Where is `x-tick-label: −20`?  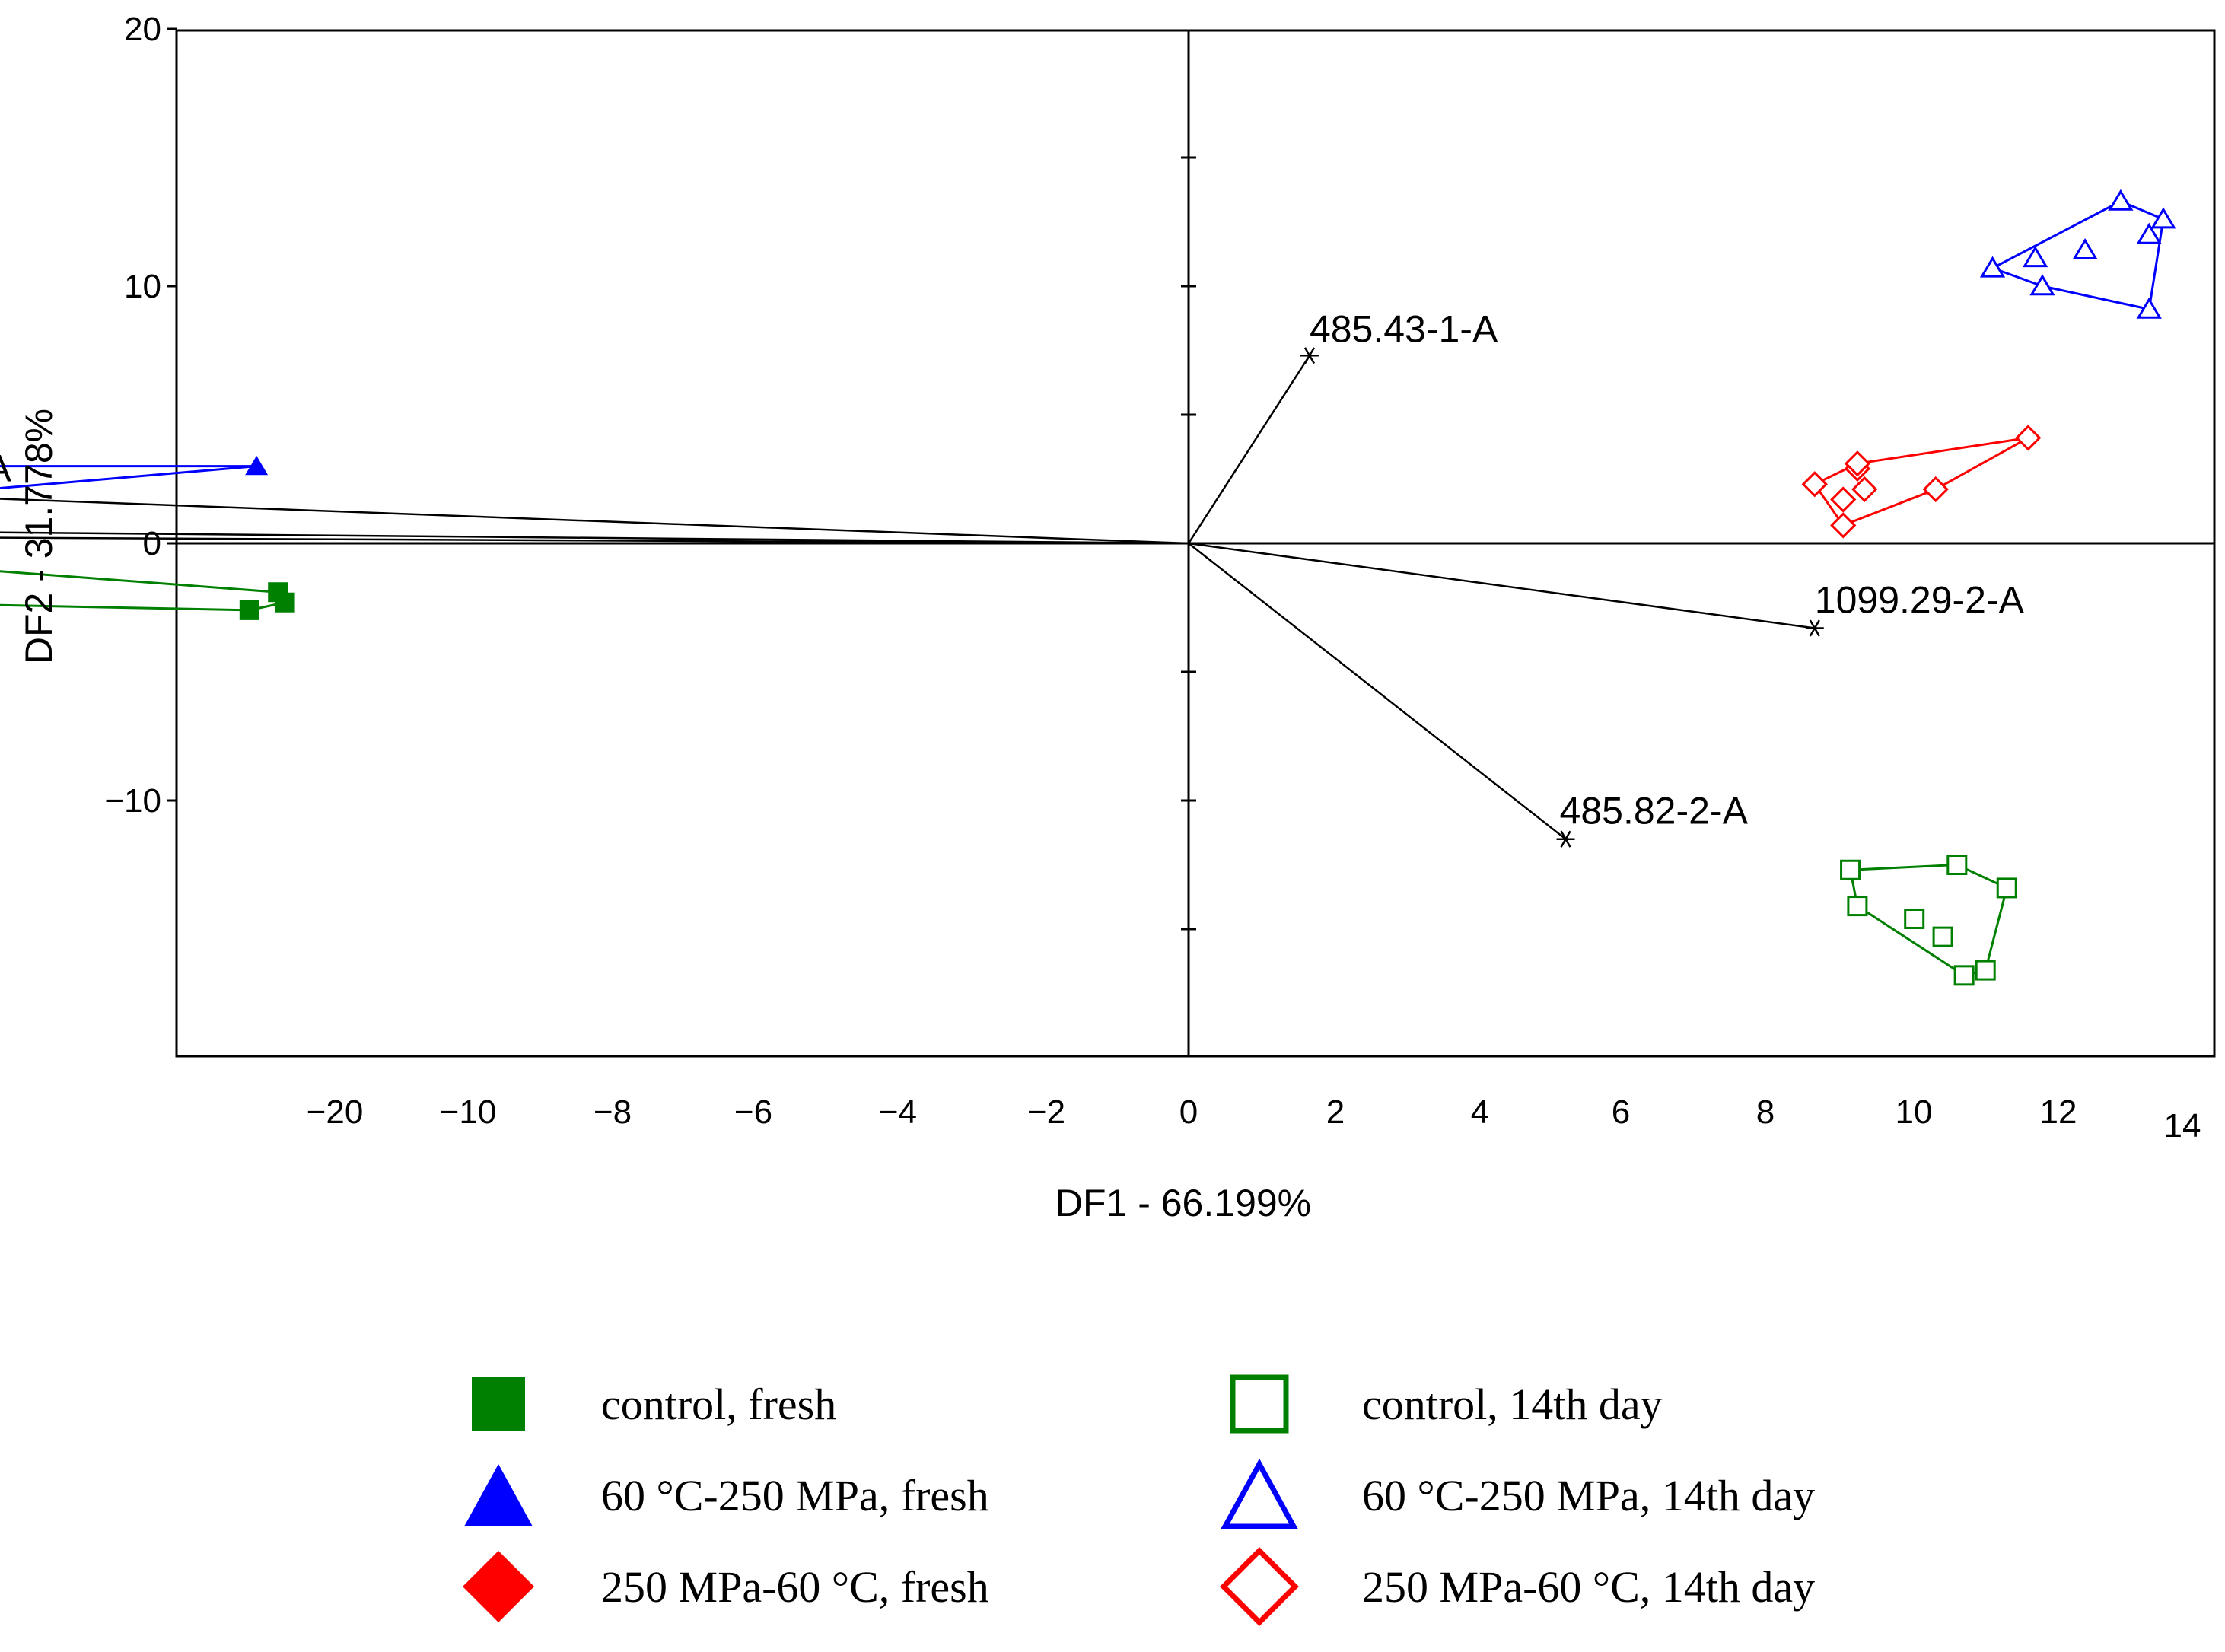 x-tick-label: −20 is located at coordinates (335, 1112).